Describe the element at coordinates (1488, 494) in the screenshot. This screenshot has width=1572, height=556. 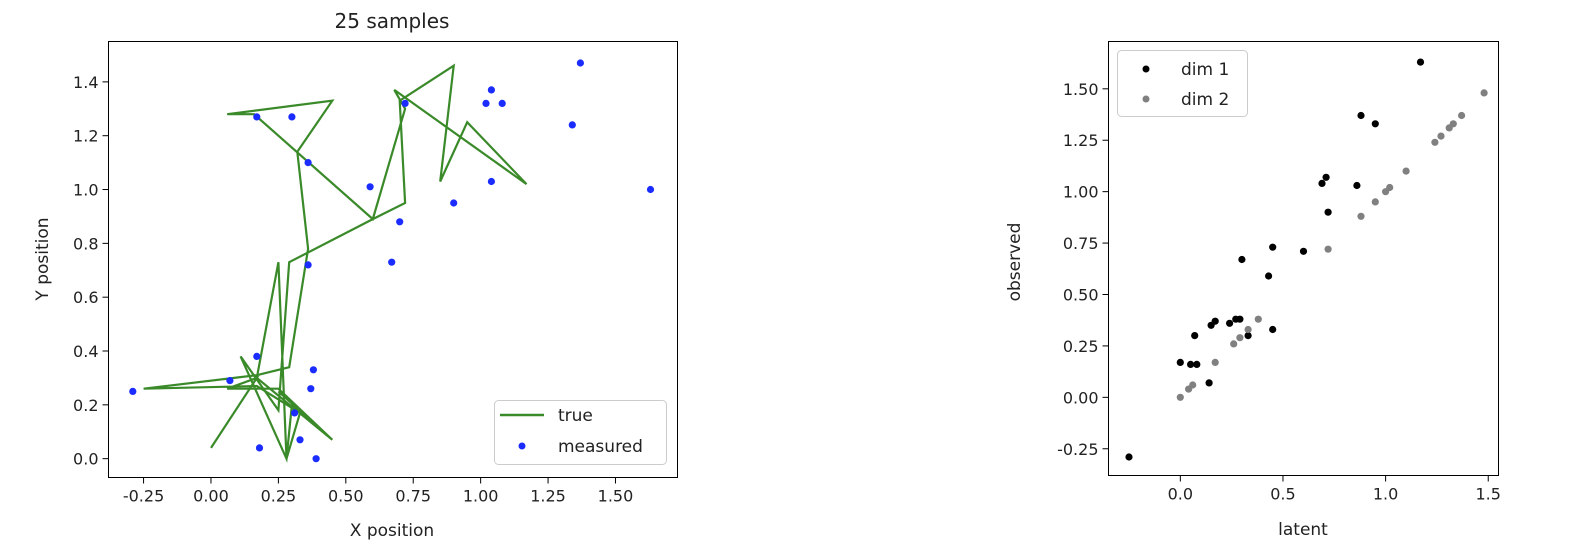
I see `x-tick-label: 1.5` at that location.